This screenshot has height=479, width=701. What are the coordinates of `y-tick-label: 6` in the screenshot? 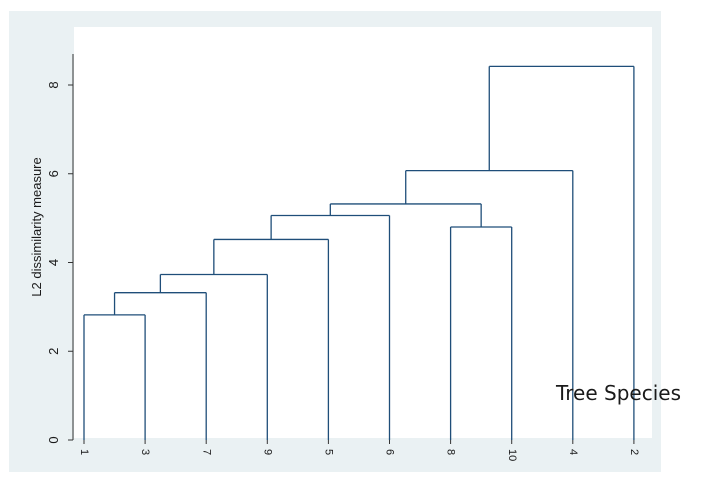 It's located at (53, 173).